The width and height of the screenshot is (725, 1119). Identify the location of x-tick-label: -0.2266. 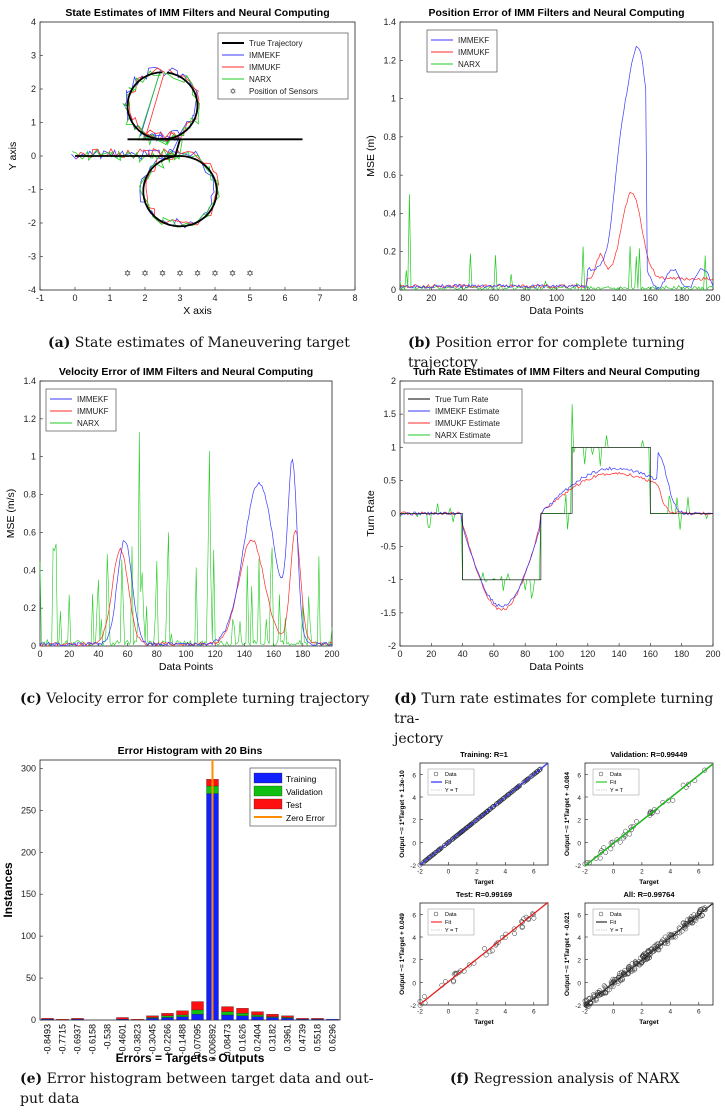
(168, 1039).